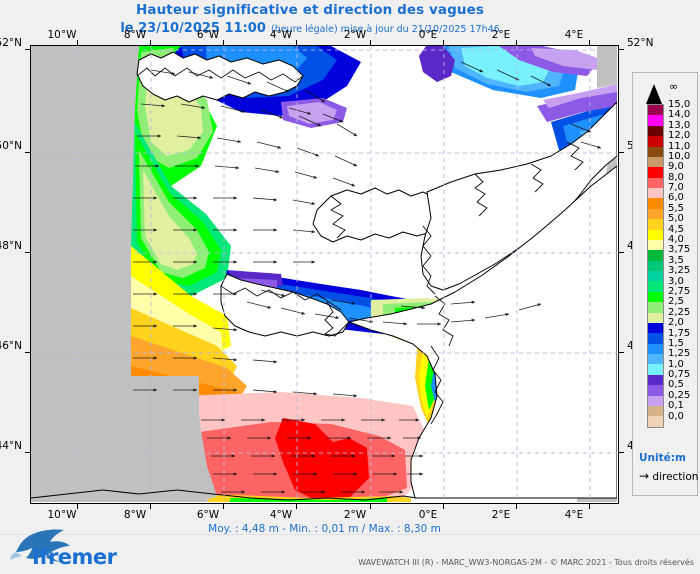 The width and height of the screenshot is (700, 574). What do you see at coordinates (281, 35) in the screenshot?
I see `lon-label-top: 4°W` at bounding box center [281, 35].